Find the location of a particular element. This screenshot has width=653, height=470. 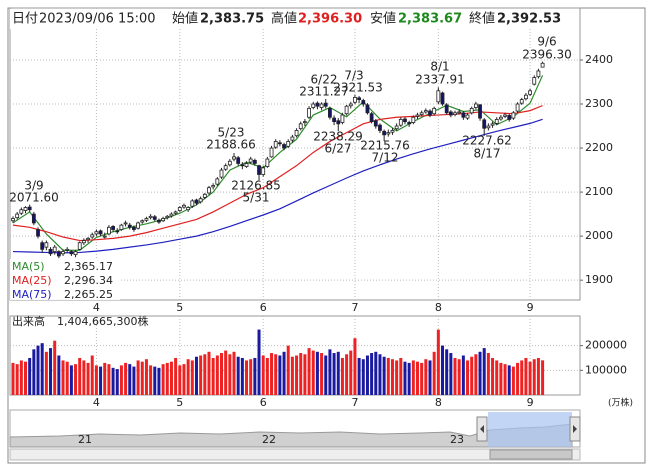

x-tick-label: 4 is located at coordinates (96, 402).